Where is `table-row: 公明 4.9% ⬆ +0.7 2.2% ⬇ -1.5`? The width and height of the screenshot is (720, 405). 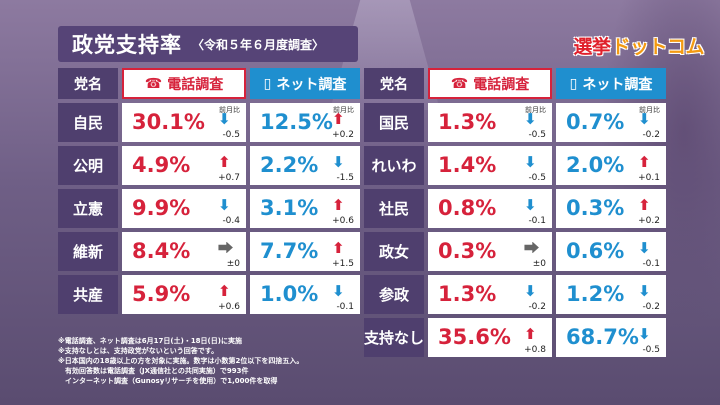 table-row: 公明 4.9% ⬆ +0.7 2.2% ⬇ -1.5 is located at coordinates (211, 165).